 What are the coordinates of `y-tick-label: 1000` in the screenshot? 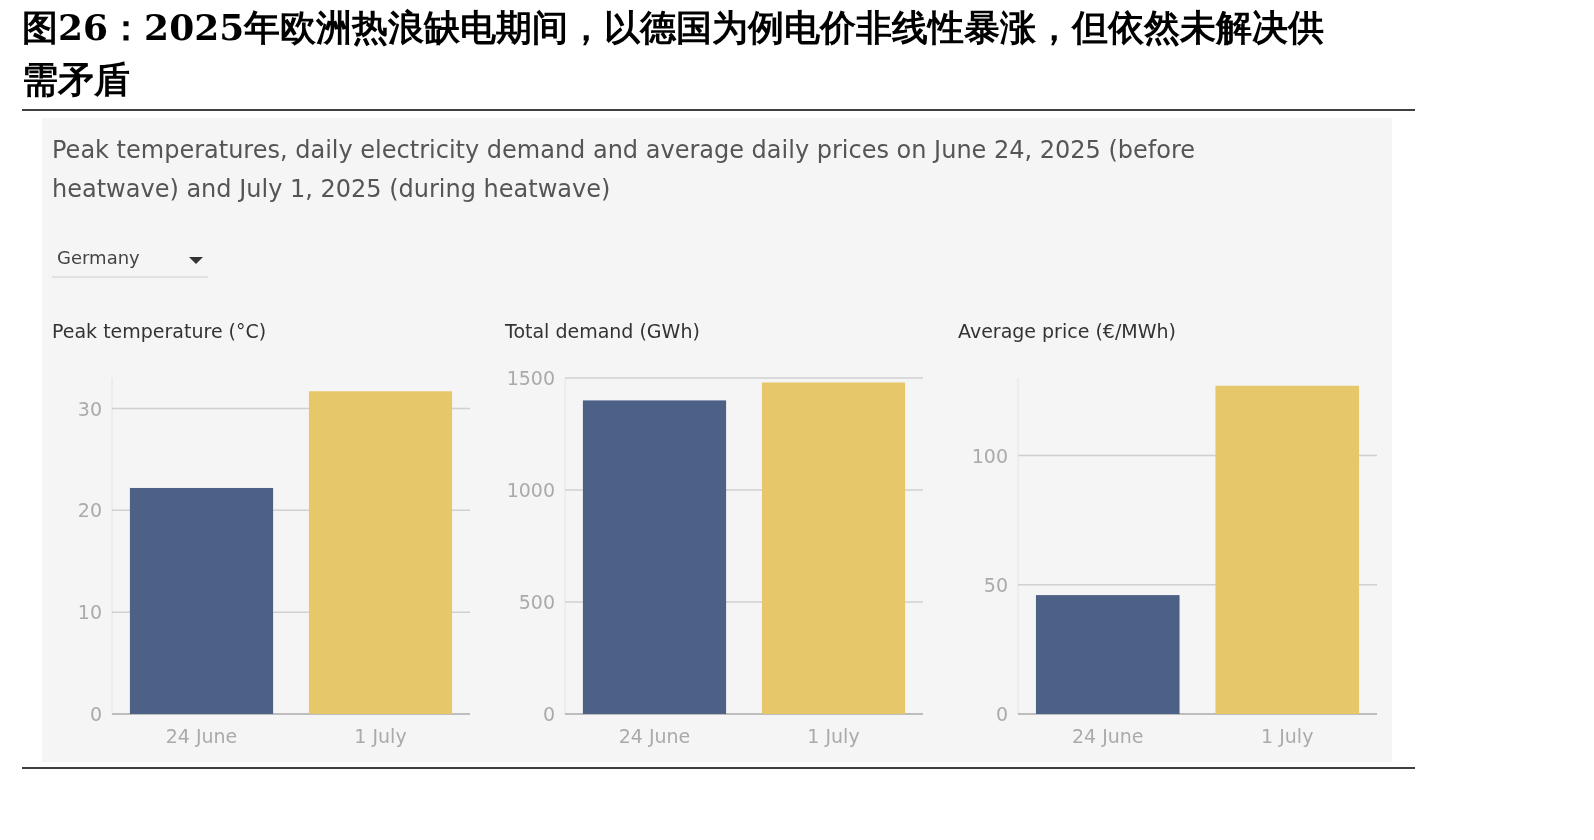 It's located at (530, 490).